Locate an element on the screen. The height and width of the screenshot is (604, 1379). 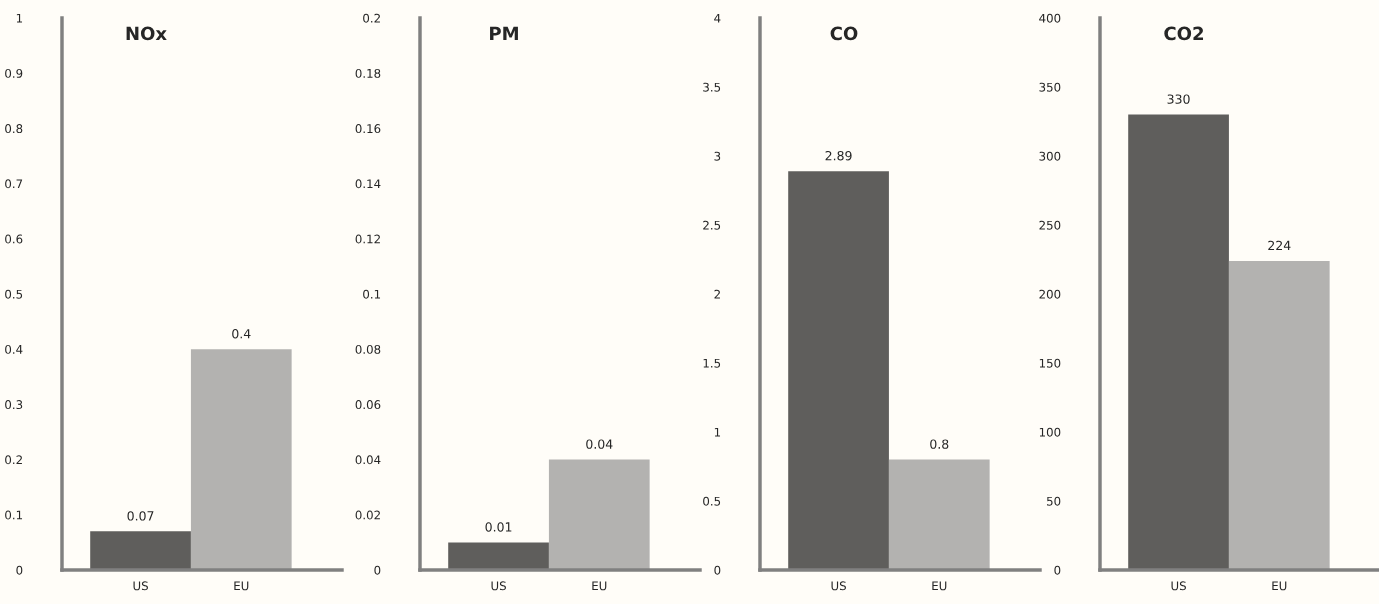
chart-title: PM is located at coordinates (504, 33).